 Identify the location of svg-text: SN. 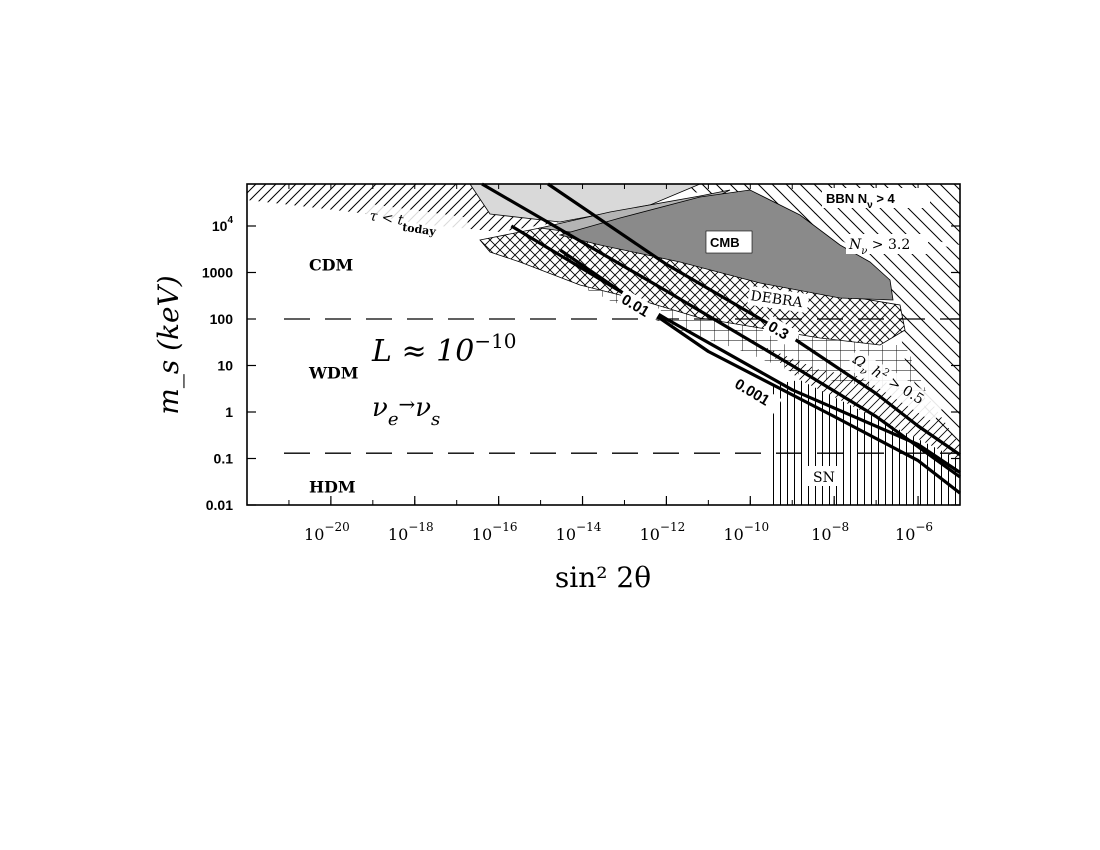
(824, 478).